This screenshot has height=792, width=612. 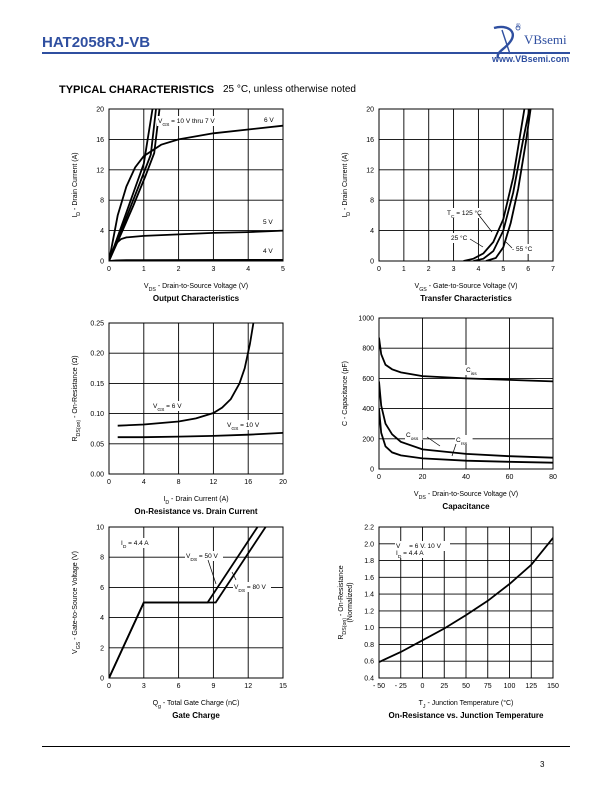 I want to click on x-tick-label: 75, so click(x=488, y=686).